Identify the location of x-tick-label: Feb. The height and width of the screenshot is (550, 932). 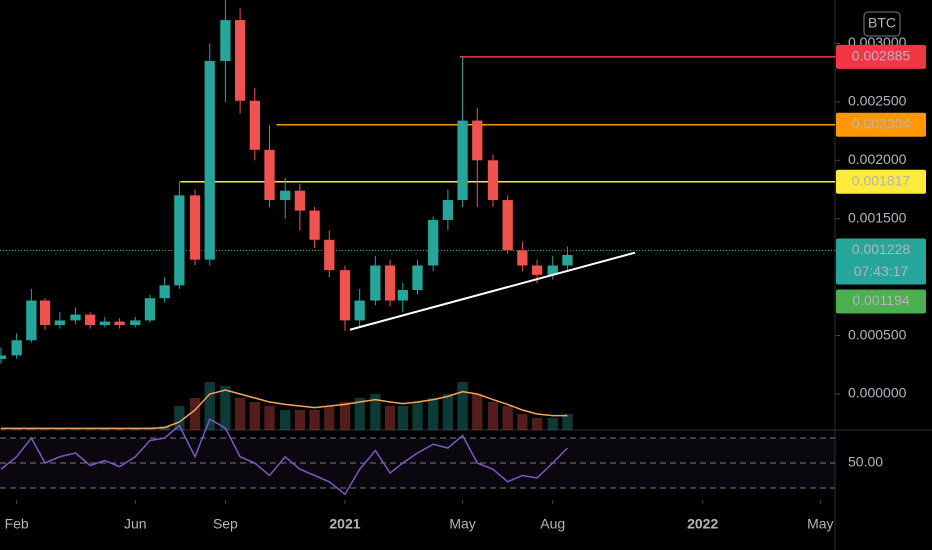
(17, 524).